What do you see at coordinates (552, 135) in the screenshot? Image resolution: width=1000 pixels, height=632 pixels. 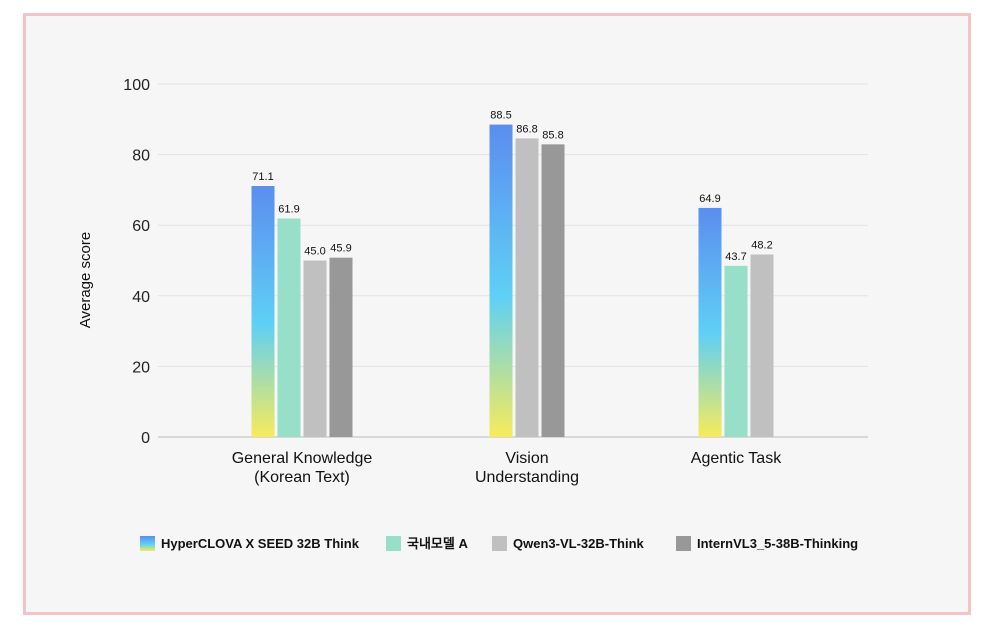 I see `data-label: 85.8` at bounding box center [552, 135].